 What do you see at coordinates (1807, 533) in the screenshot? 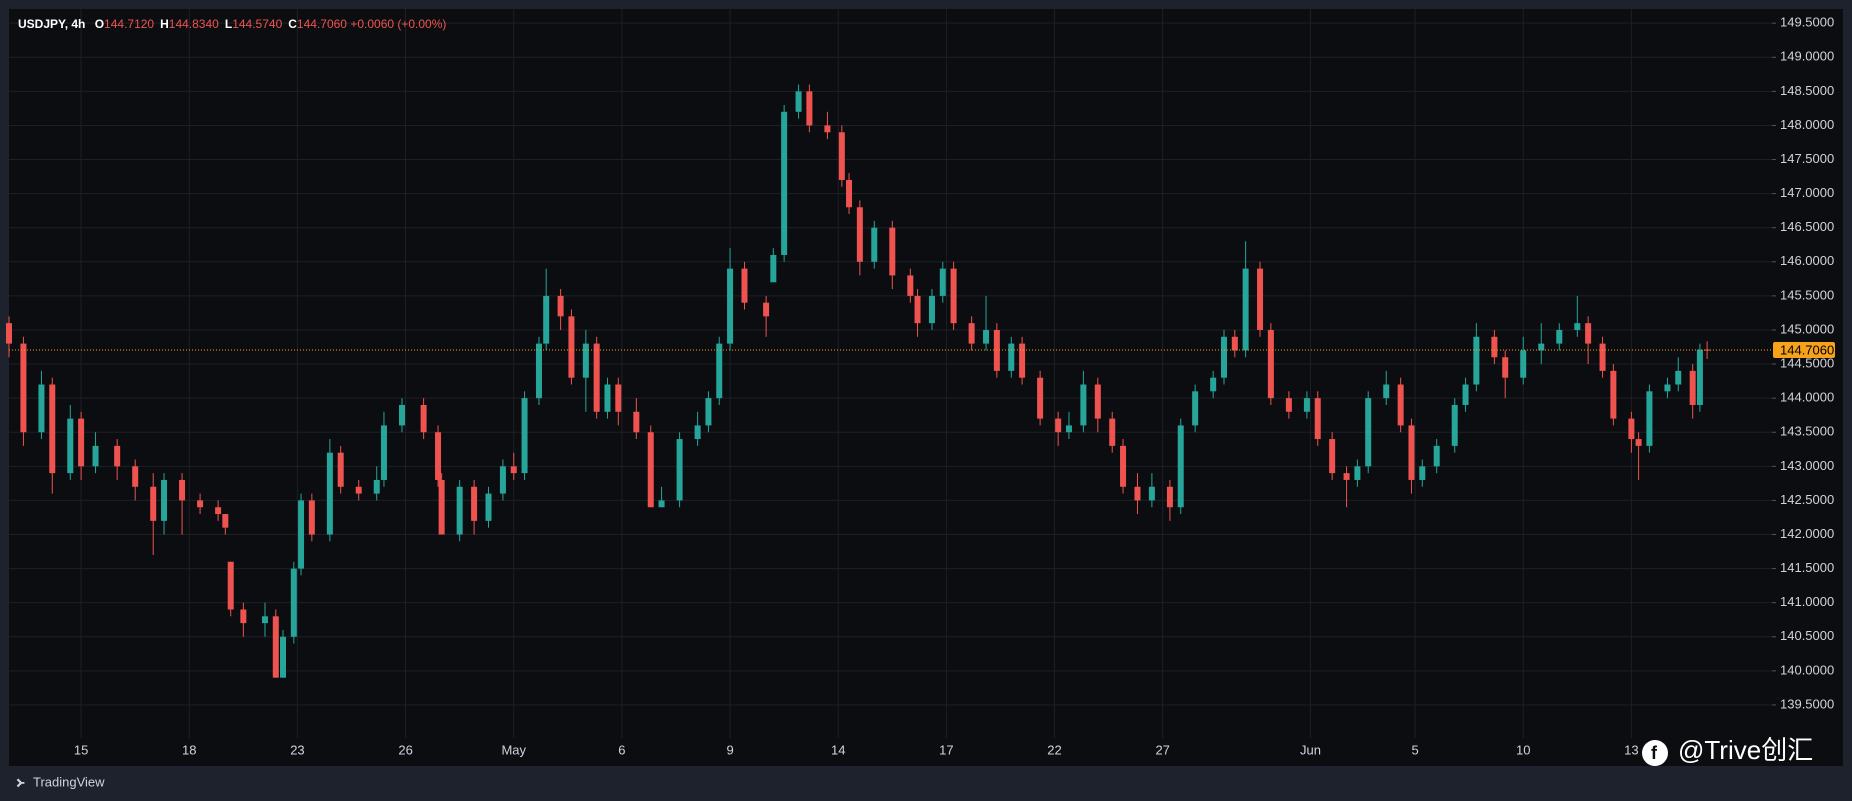
I see `y-tick-label: 142.0000` at bounding box center [1807, 533].